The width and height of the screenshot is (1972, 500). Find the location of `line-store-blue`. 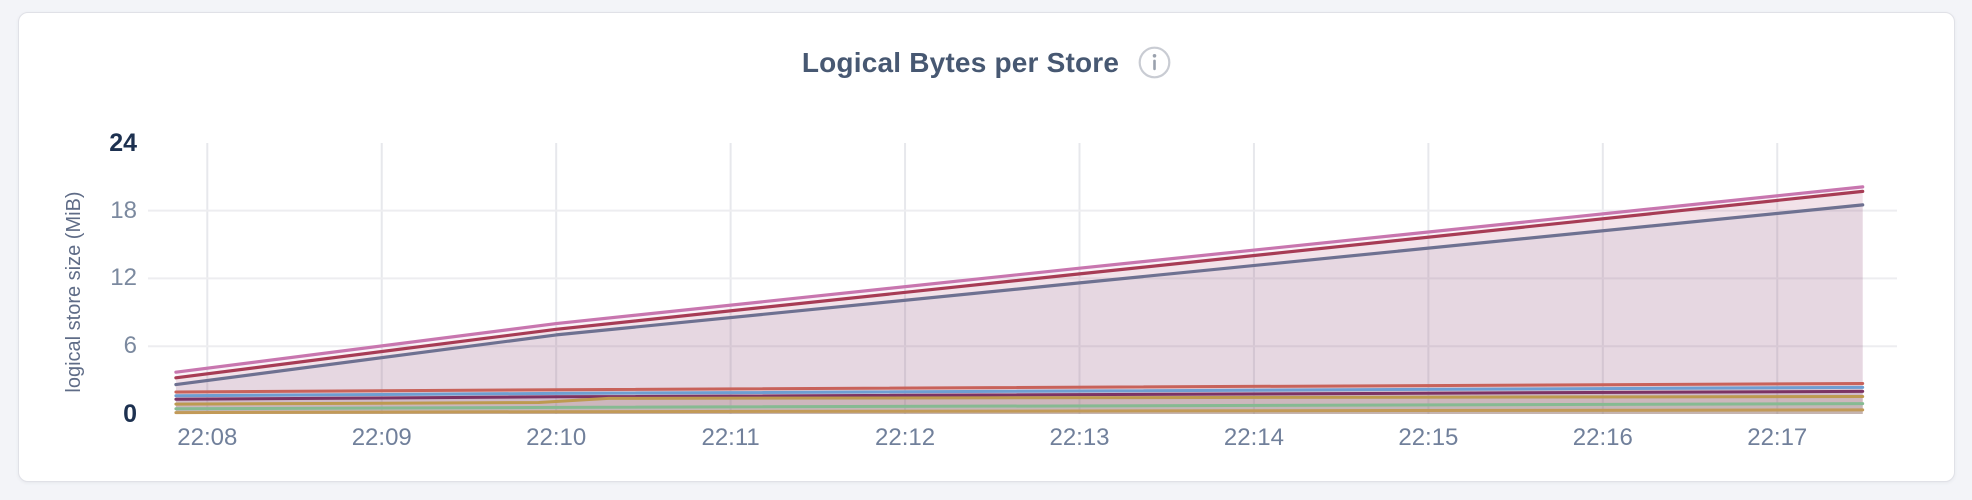

line-store-blue is located at coordinates (1019, 391).